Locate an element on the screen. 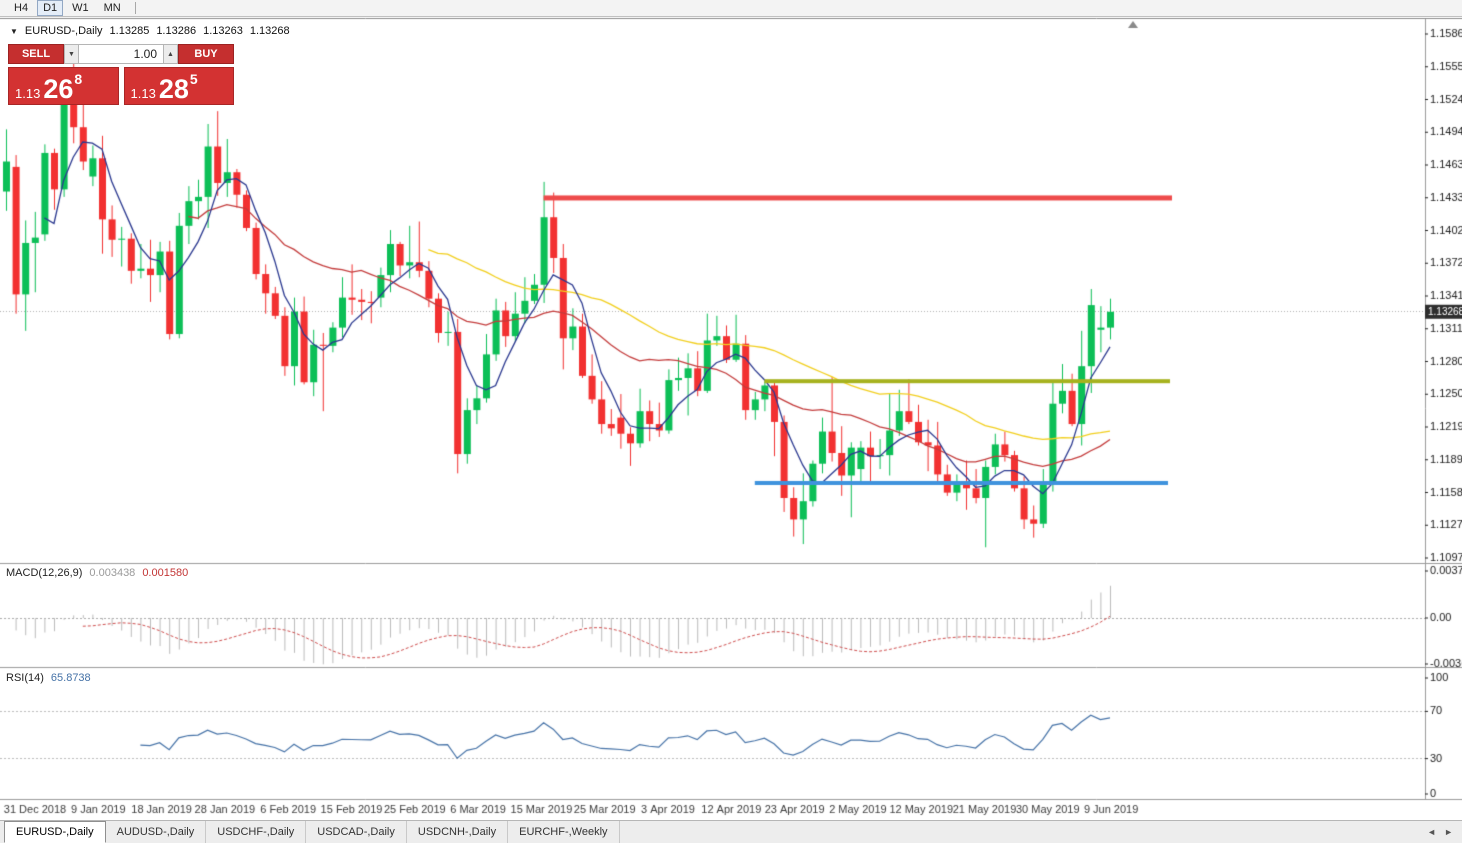  chart-tab-eurchf: EURCHF-,Weekly is located at coordinates (564, 832).